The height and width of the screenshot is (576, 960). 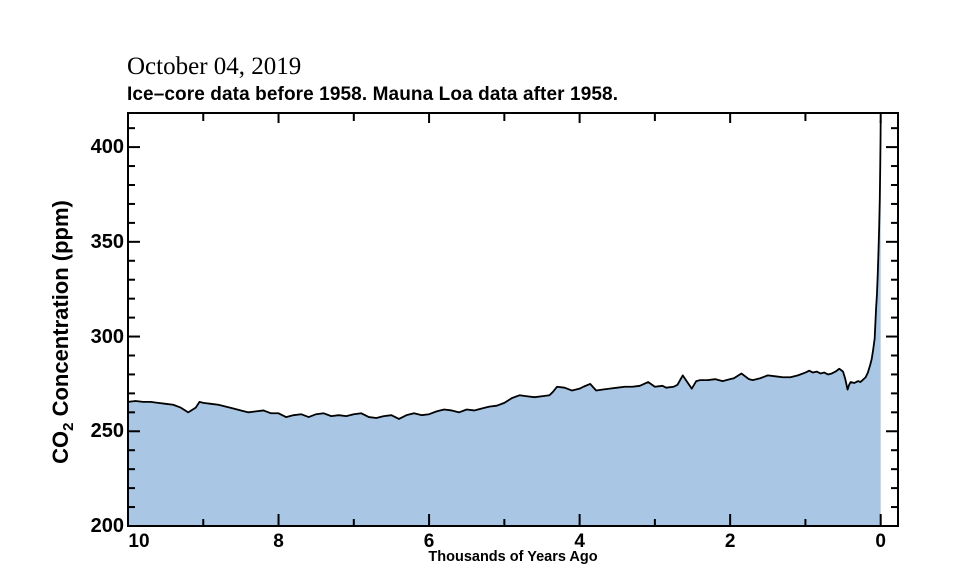 I want to click on x-tick-label: 6, so click(x=429, y=541).